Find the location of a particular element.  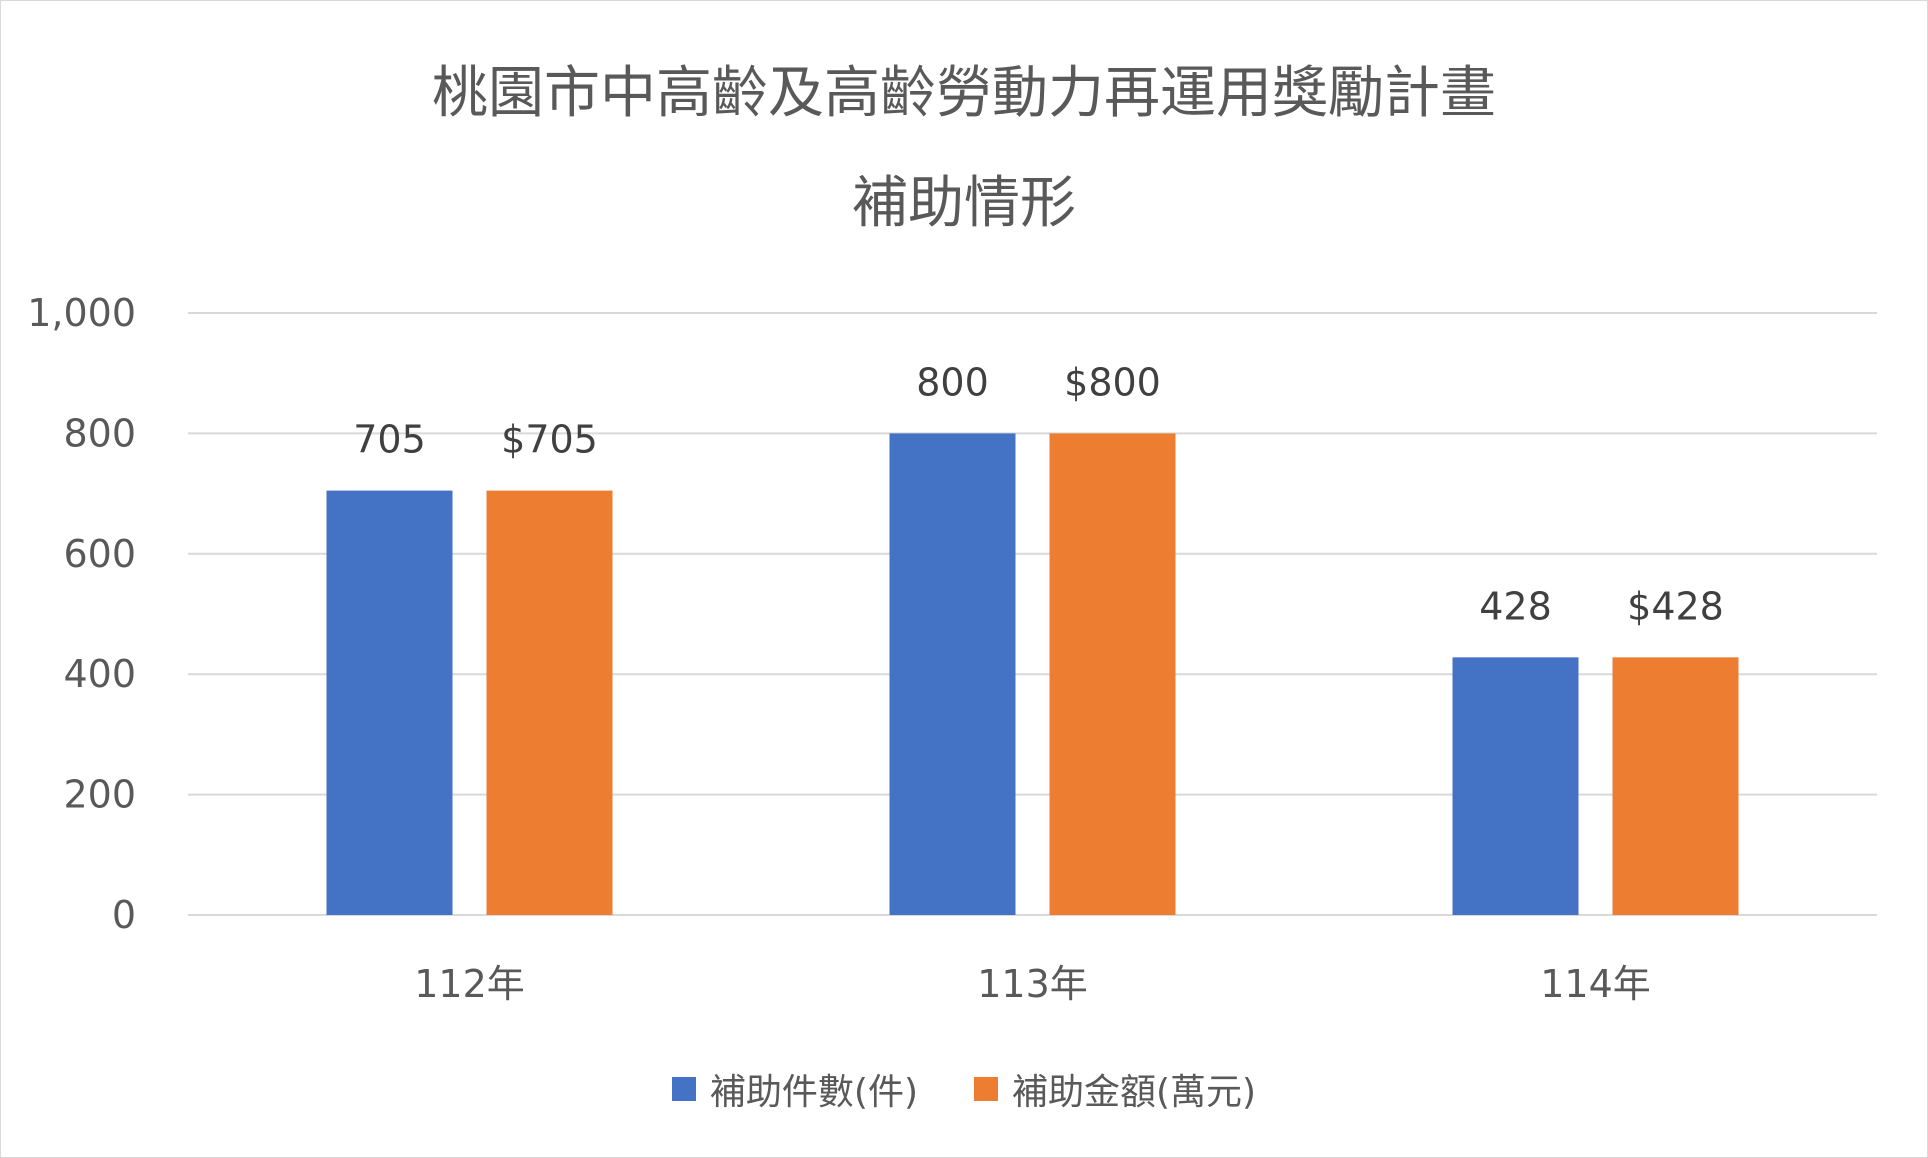

y-tick-label: 0 is located at coordinates (124, 915).